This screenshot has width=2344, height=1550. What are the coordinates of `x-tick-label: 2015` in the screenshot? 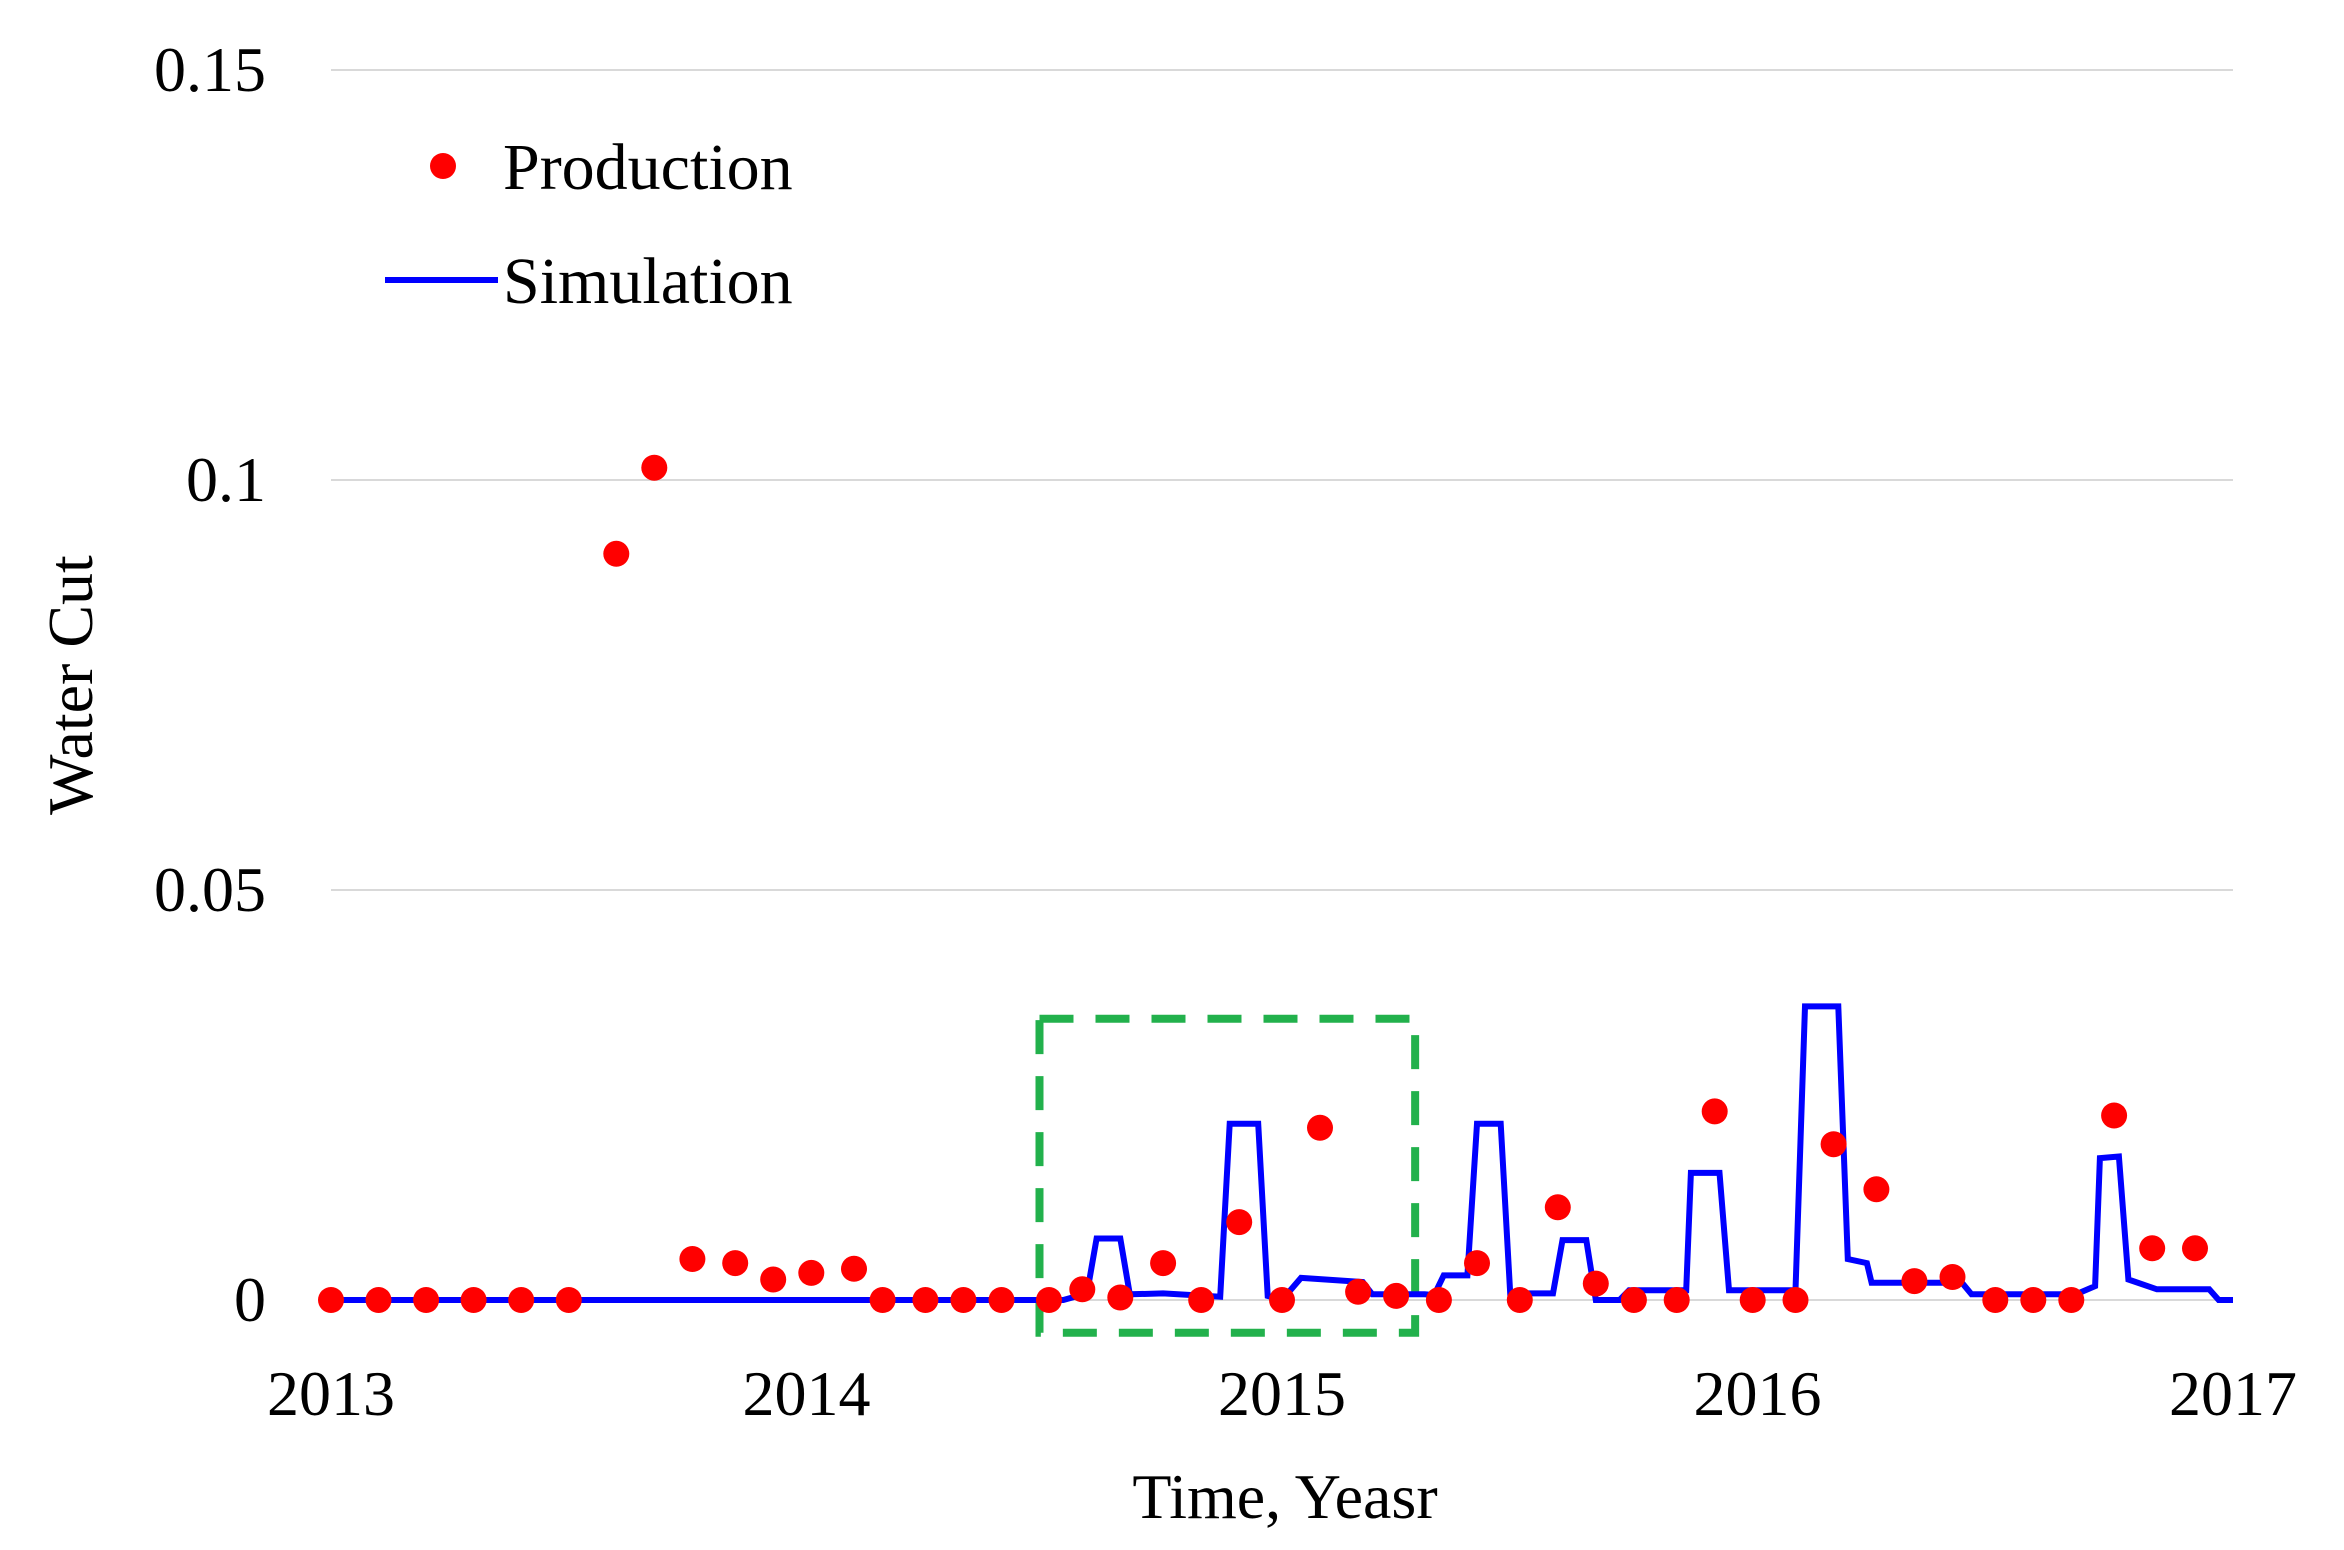 It's located at (1282, 1393).